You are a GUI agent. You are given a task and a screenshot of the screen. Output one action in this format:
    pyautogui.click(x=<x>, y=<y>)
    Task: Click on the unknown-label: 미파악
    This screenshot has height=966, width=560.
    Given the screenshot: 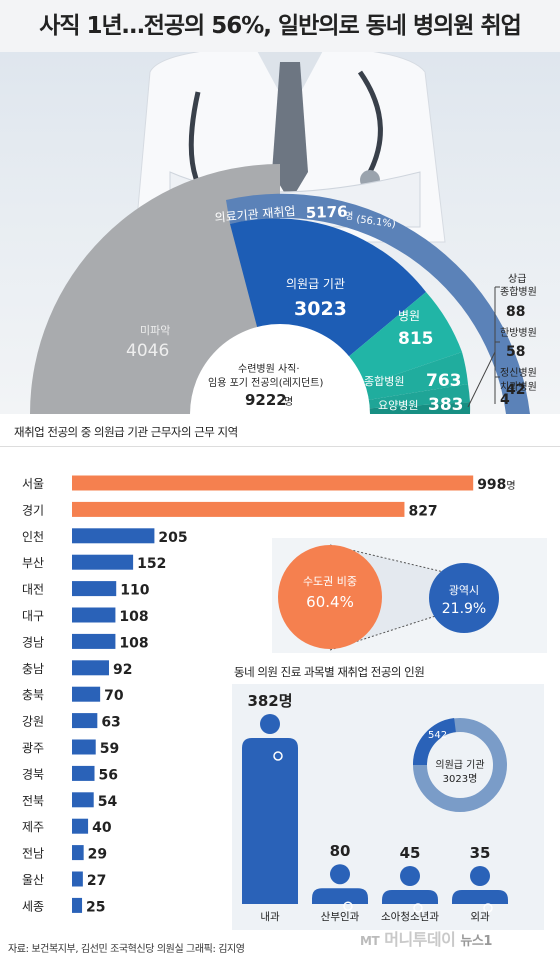 What is the action you would take?
    pyautogui.click(x=155, y=330)
    